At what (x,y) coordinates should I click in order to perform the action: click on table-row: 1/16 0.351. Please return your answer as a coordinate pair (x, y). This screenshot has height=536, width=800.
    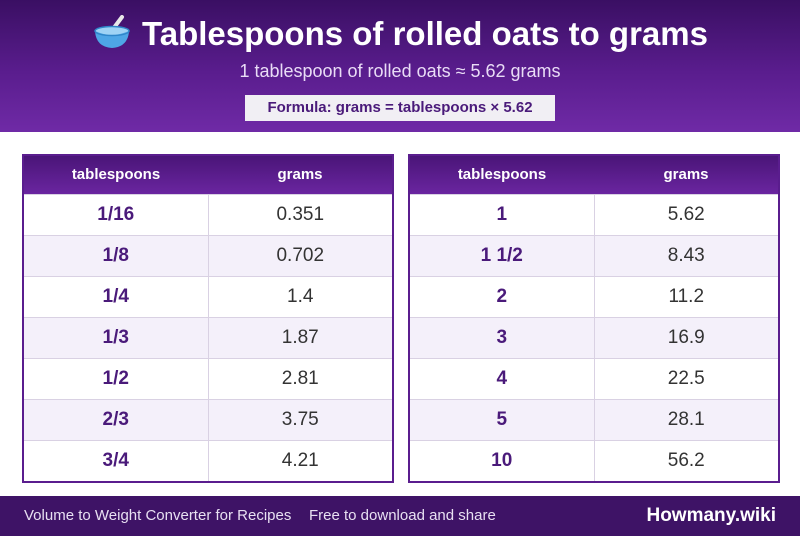
    Looking at the image, I should click on (208, 214).